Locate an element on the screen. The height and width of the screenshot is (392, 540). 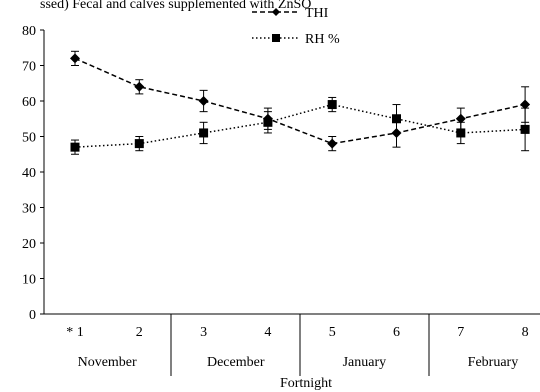
y-tick-label-20: 20 is located at coordinates (29, 244).